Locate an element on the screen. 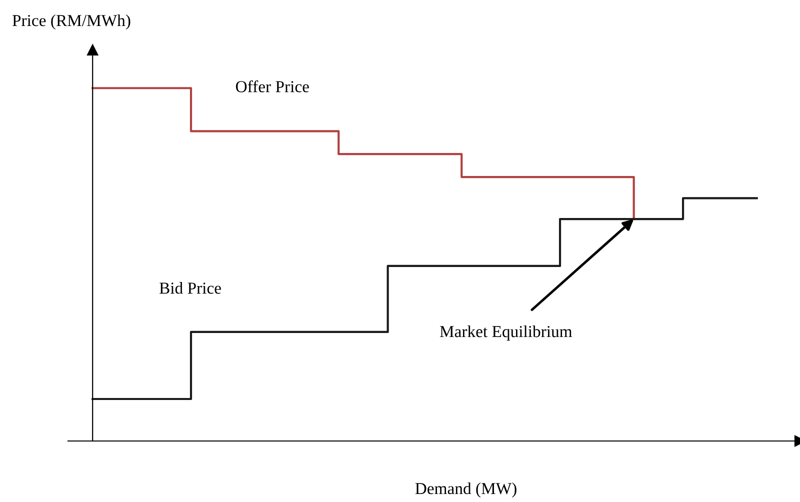  x-axis-title: Demand (MW) is located at coordinates (465, 490).